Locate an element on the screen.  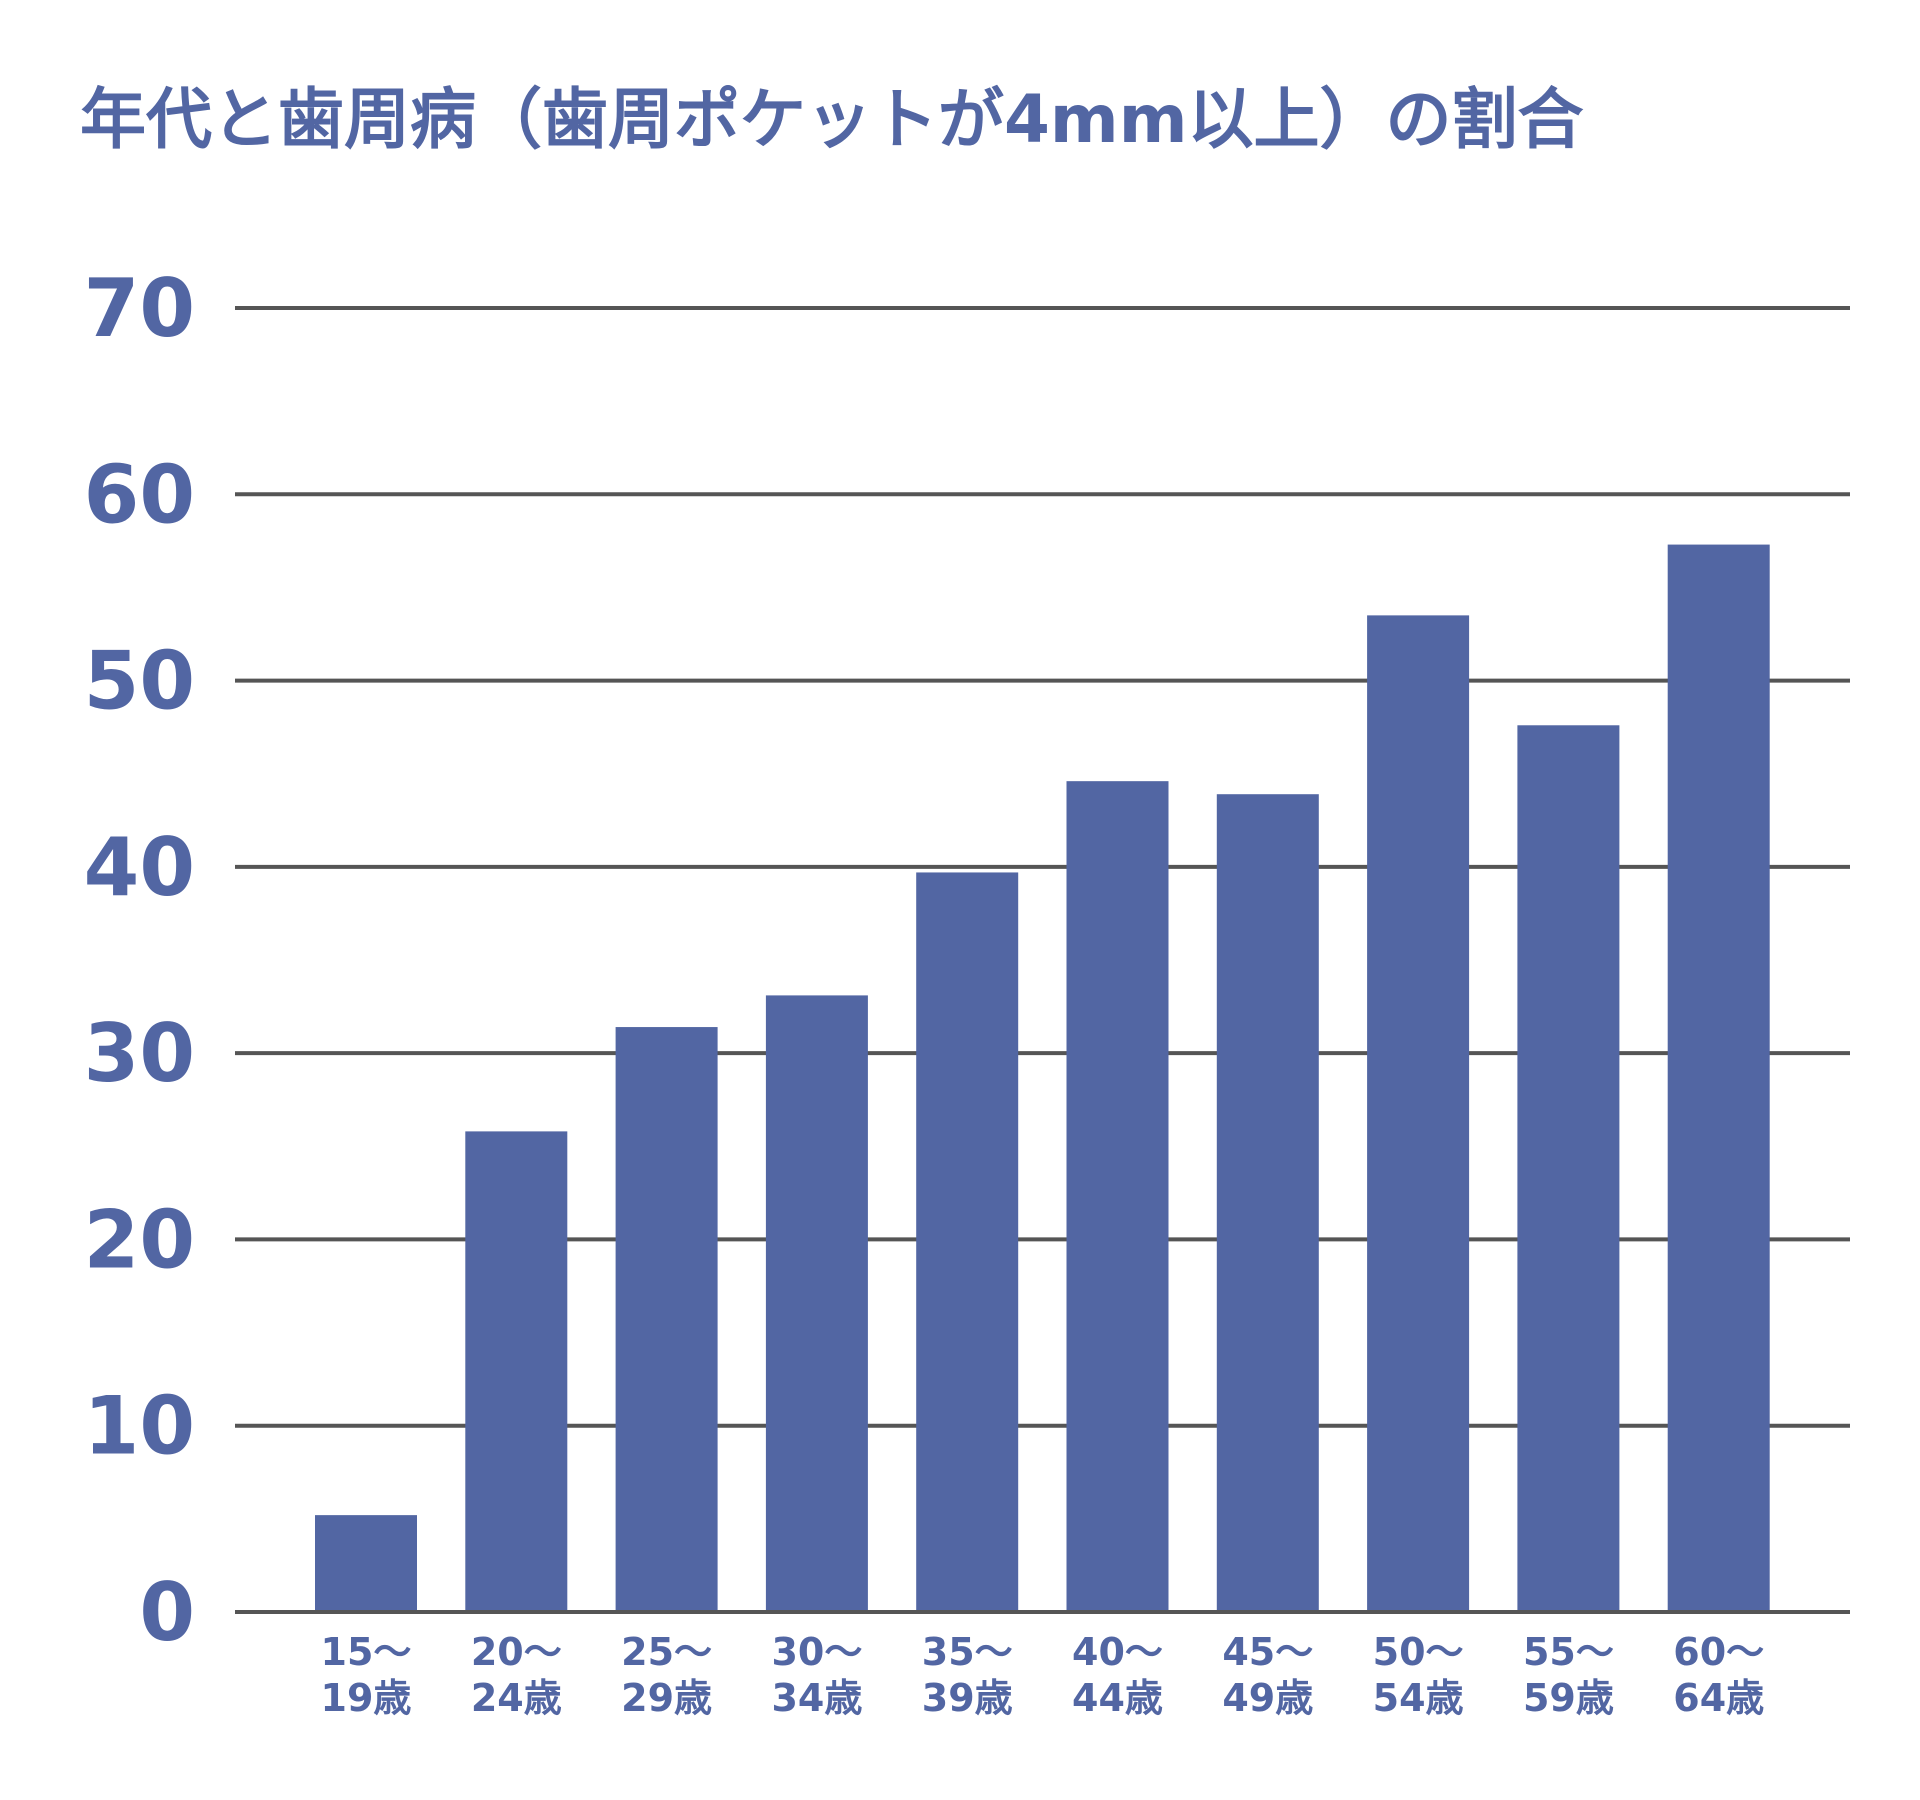
chart-title: 年代と歯周病（歯周ポケットが4mm以上）の割合 is located at coordinates (831, 119).